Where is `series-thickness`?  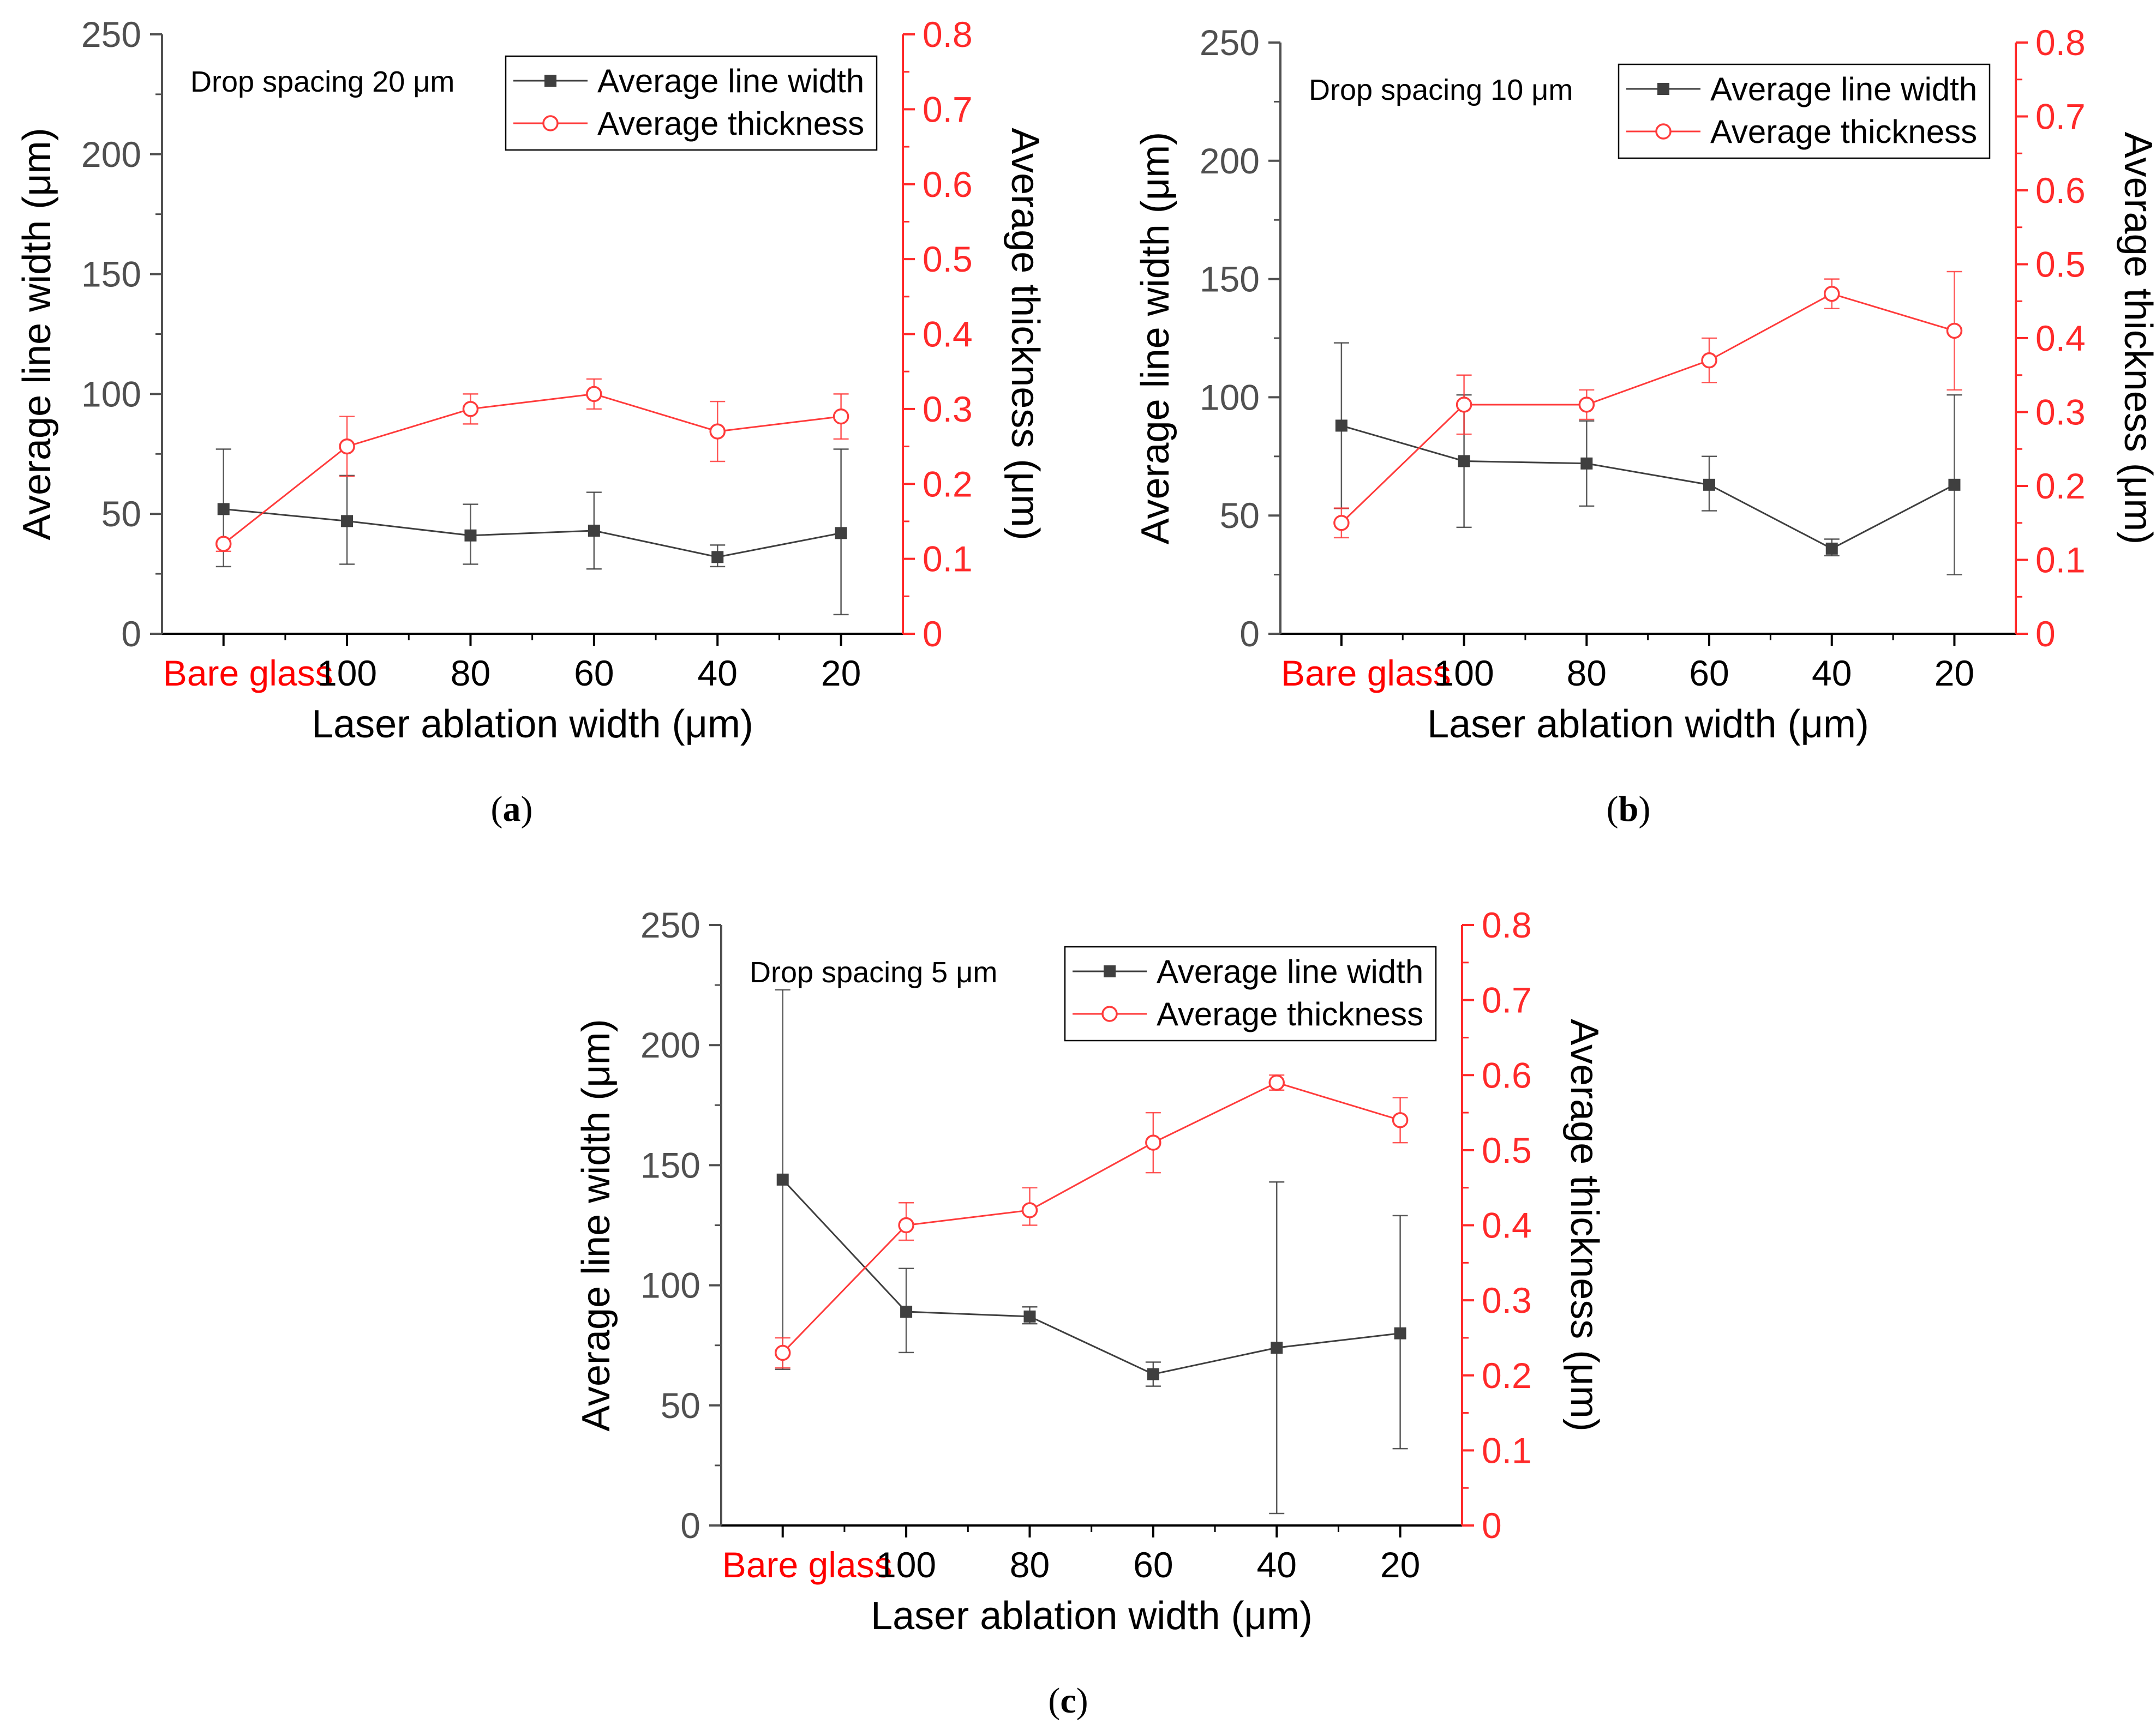
series-thickness is located at coordinates (1091, 1221).